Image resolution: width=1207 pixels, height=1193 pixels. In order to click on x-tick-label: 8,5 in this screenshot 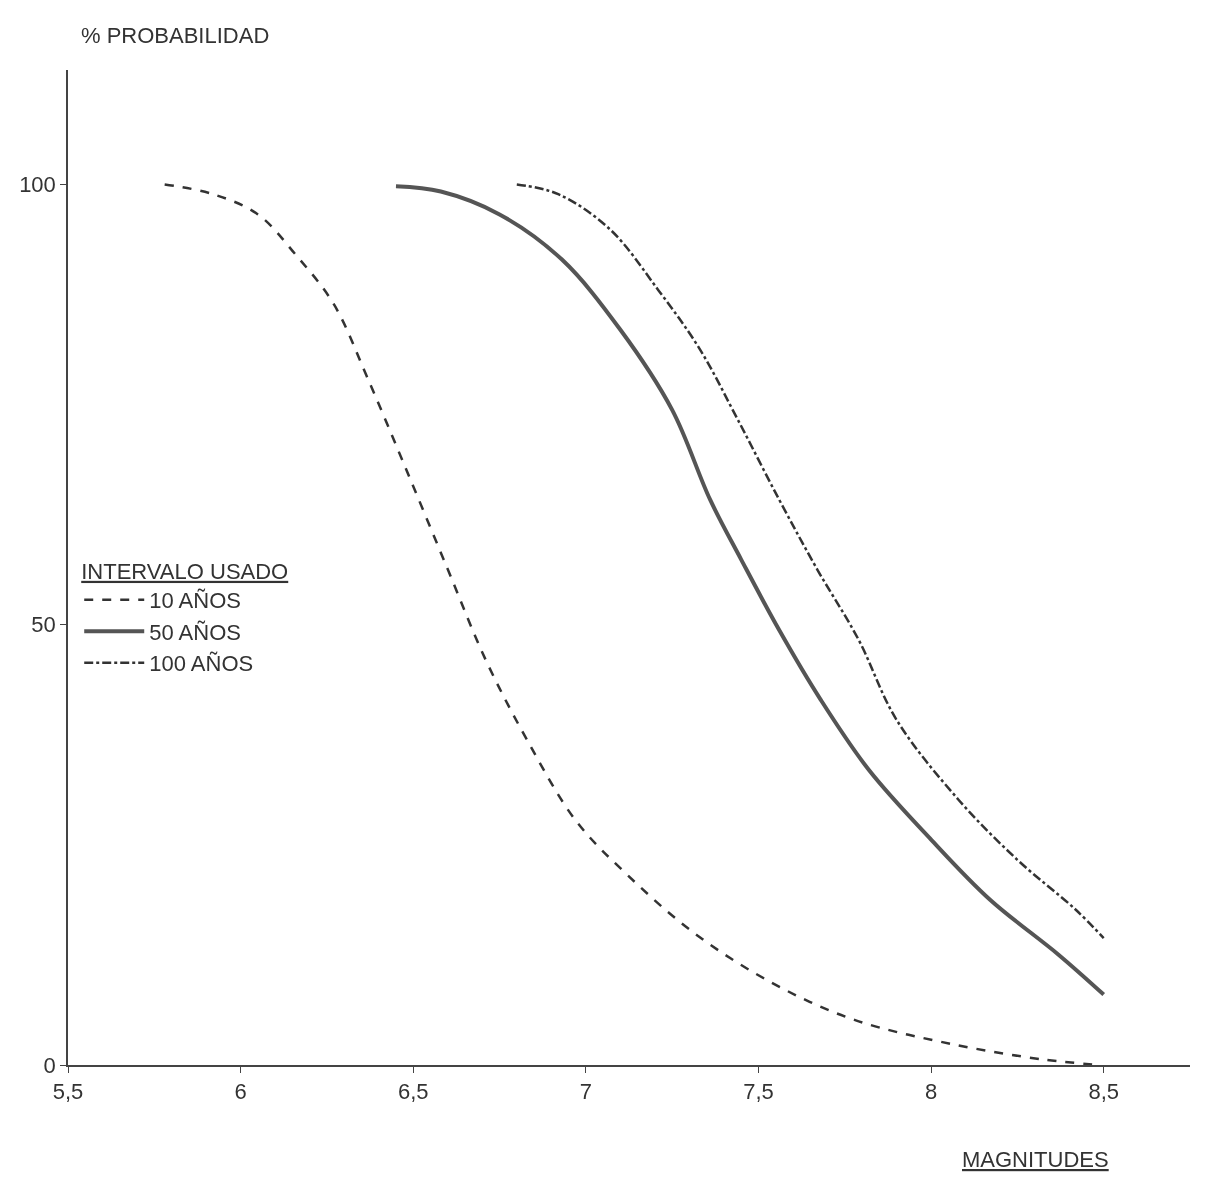, I will do `click(1103, 1092)`.